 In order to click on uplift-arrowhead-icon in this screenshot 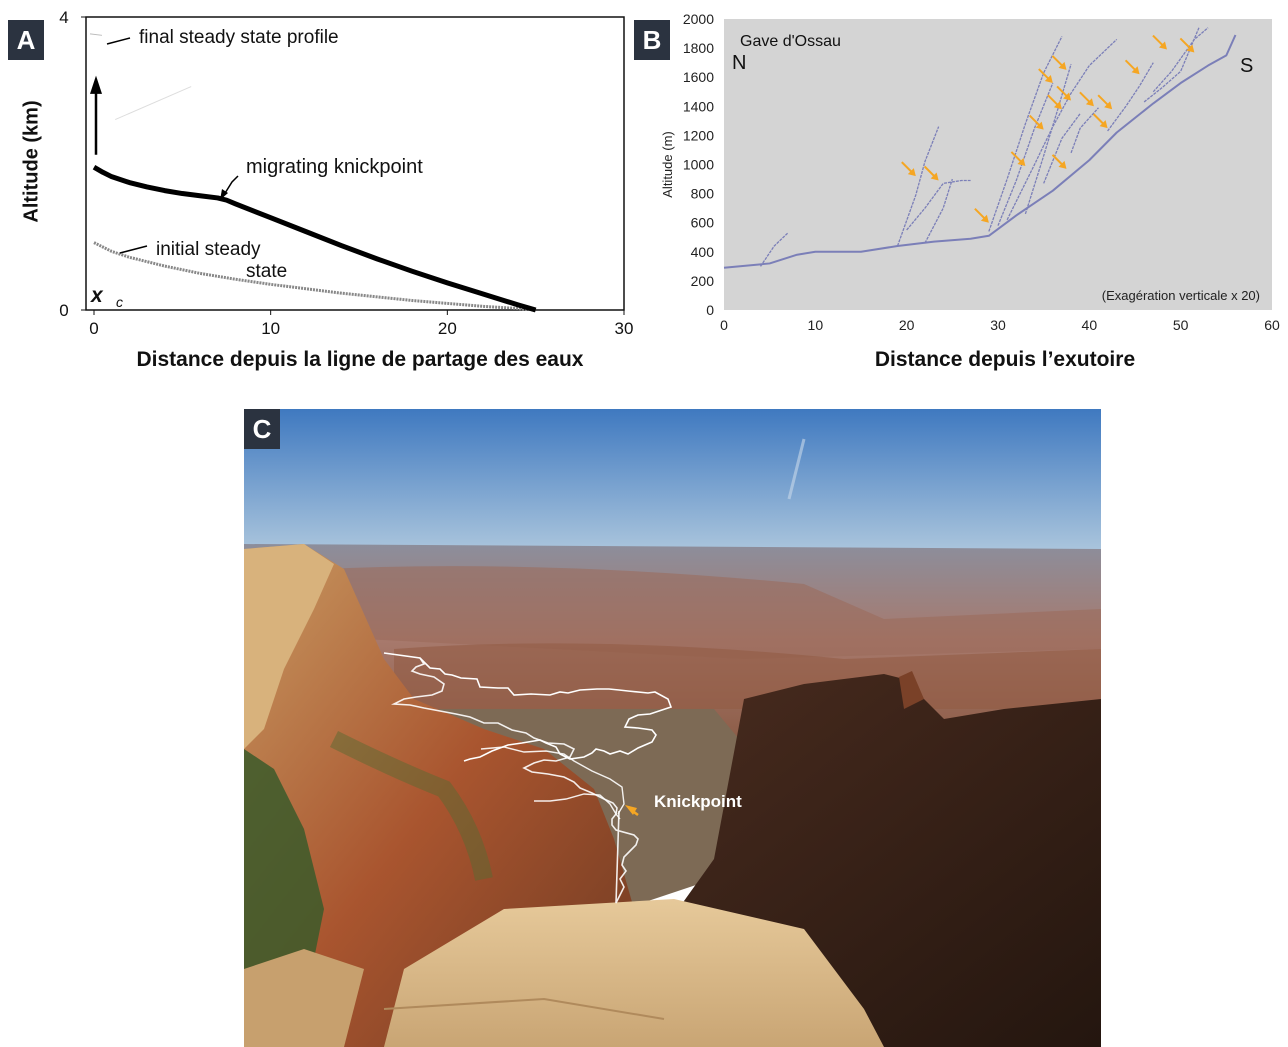, I will do `click(96, 84)`.